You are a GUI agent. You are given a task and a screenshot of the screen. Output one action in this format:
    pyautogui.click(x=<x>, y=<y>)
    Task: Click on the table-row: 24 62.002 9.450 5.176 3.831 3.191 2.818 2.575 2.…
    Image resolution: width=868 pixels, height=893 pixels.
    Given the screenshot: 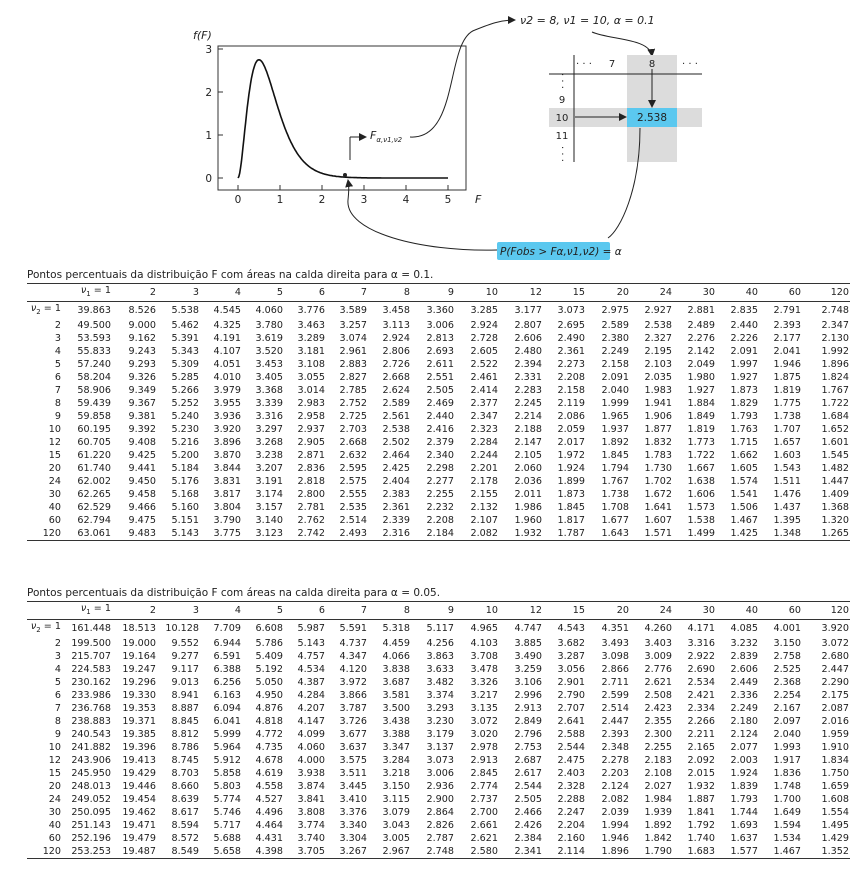 What is the action you would take?
    pyautogui.click(x=438, y=481)
    